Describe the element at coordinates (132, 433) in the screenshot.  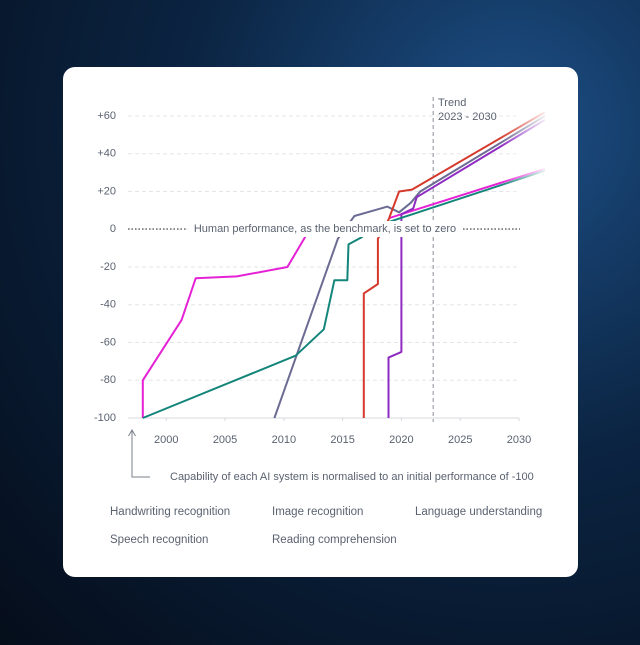
I see `annotation-arrowhead` at that location.